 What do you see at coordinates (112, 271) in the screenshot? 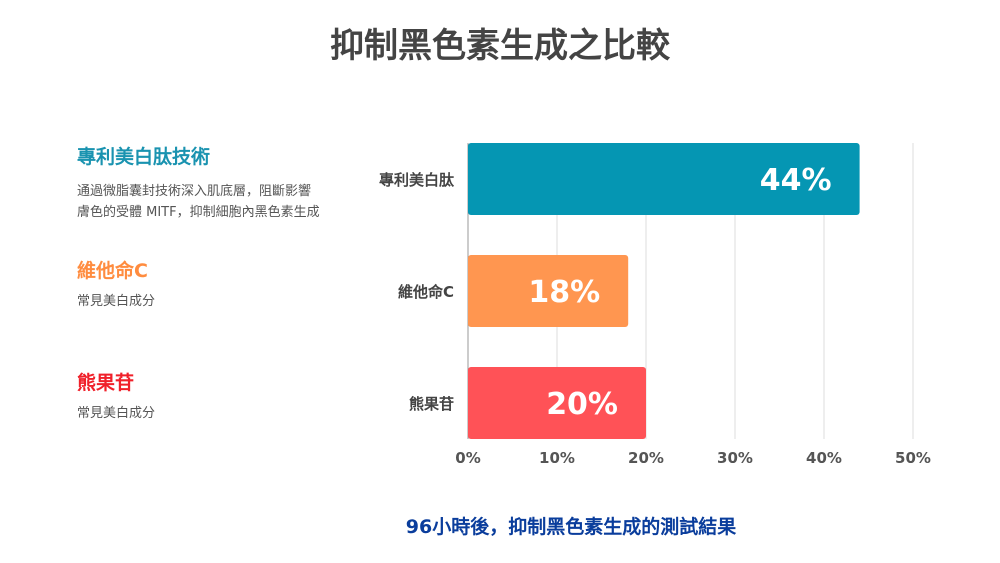
I see `legend-title: 維他命C` at bounding box center [112, 271].